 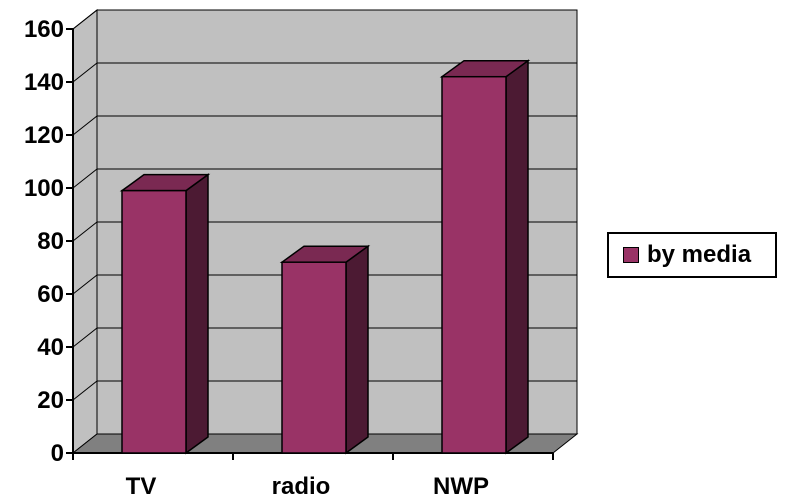 I want to click on y-tick-label: 160, so click(x=44, y=29).